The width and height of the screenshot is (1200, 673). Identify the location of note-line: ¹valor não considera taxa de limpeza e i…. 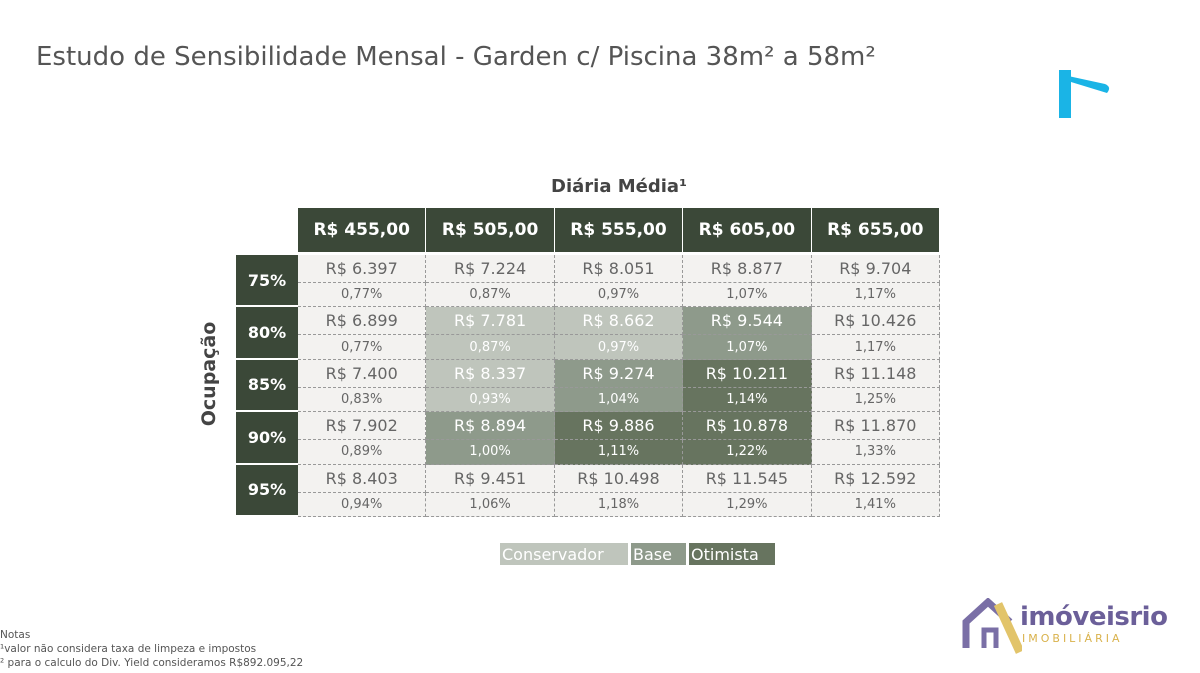
(128, 649).